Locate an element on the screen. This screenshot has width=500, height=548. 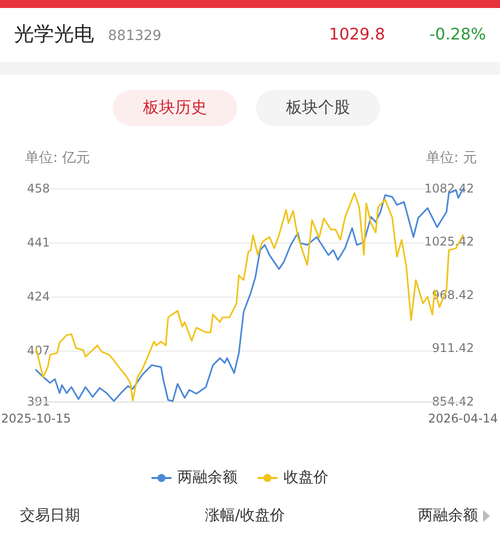
y-axis-title: 单位: 亿元 is located at coordinates (57, 158).